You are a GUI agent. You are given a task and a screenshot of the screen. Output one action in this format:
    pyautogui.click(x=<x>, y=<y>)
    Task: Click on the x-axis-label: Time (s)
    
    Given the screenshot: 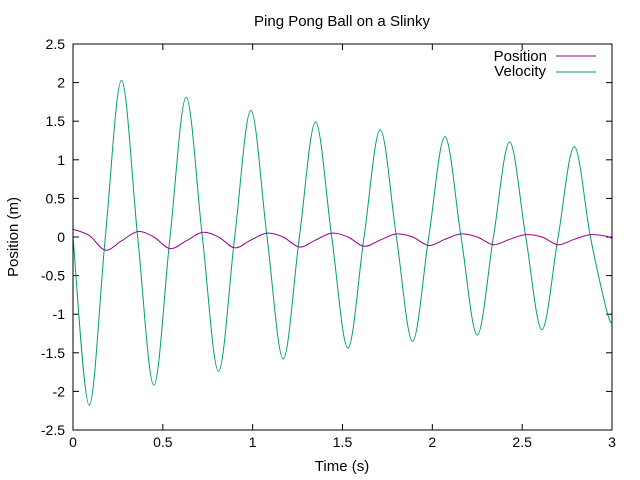 What is the action you would take?
    pyautogui.click(x=342, y=466)
    